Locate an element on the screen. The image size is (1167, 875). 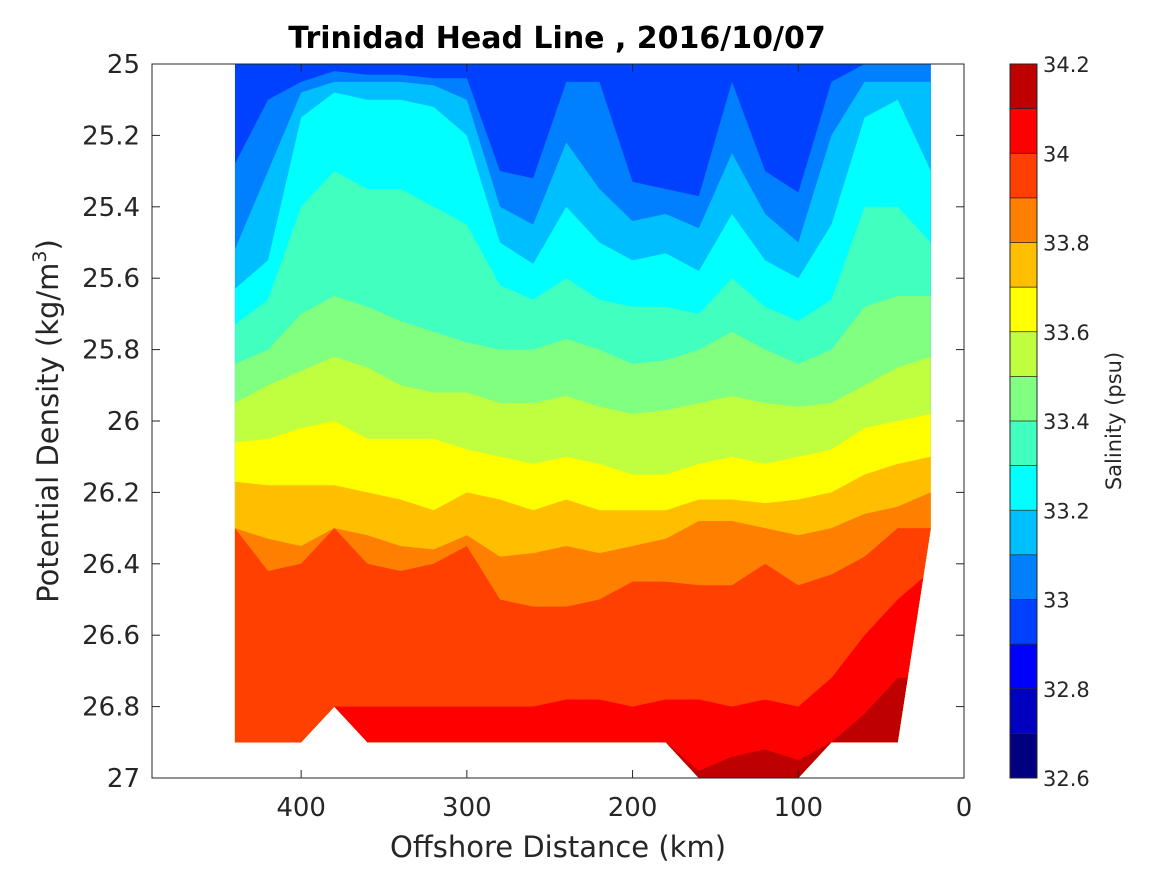
x-tick-label: 300 is located at coordinates (467, 808).